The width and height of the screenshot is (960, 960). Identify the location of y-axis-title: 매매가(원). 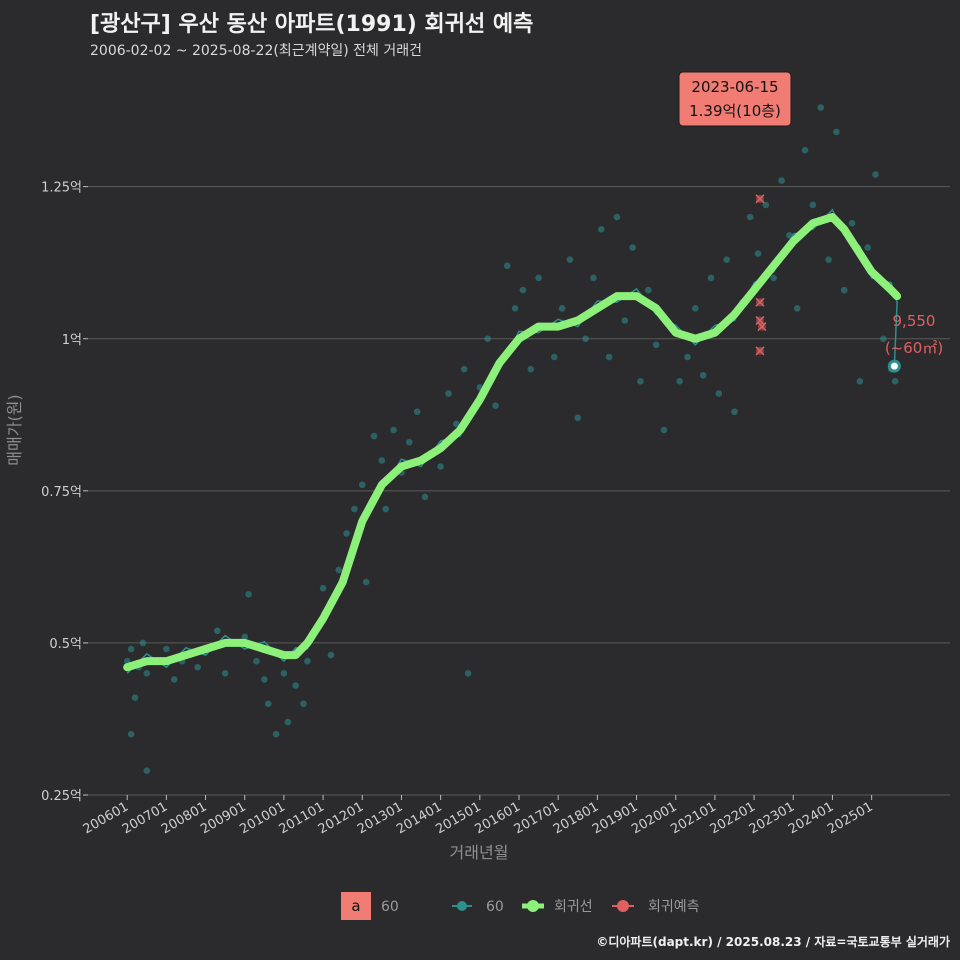
(14, 429).